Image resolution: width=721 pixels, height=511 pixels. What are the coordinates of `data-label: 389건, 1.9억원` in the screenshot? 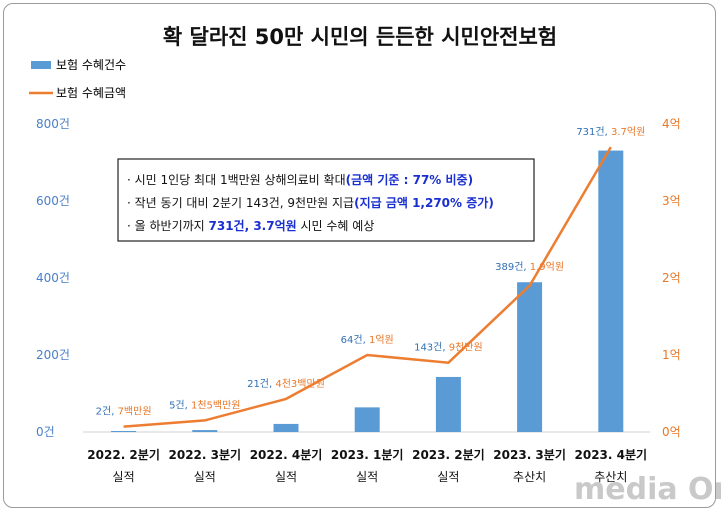 It's located at (529, 267).